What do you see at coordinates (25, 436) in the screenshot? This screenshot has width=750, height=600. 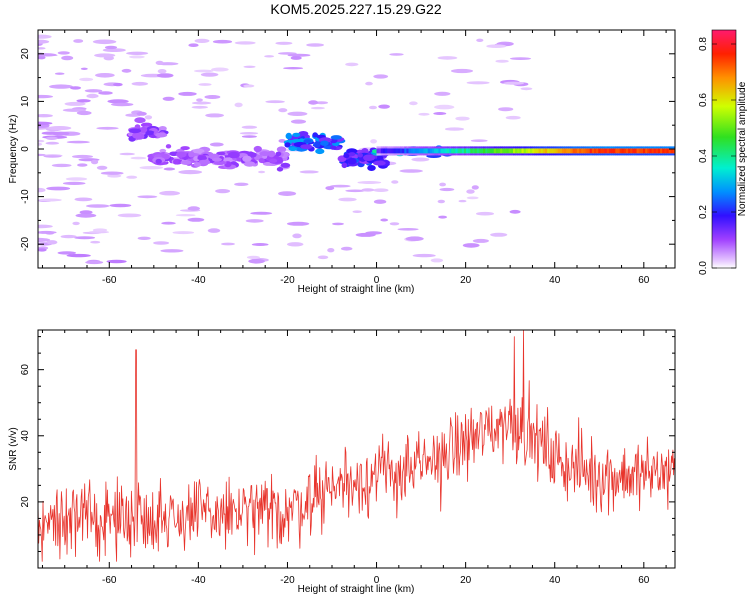 I see `y-tick-label: 40` at bounding box center [25, 436].